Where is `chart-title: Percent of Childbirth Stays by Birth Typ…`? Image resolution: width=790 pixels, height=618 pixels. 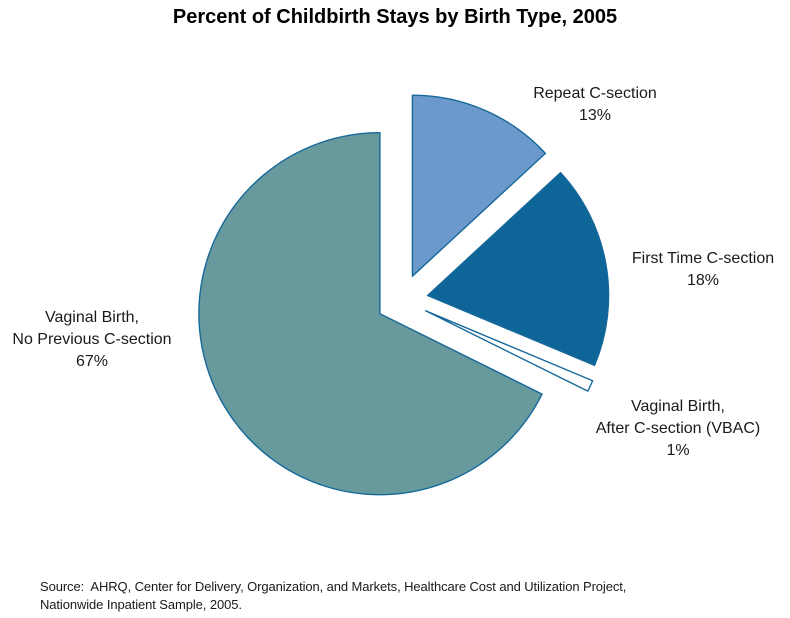 chart-title: Percent of Childbirth Stays by Birth Typ… is located at coordinates (395, 17).